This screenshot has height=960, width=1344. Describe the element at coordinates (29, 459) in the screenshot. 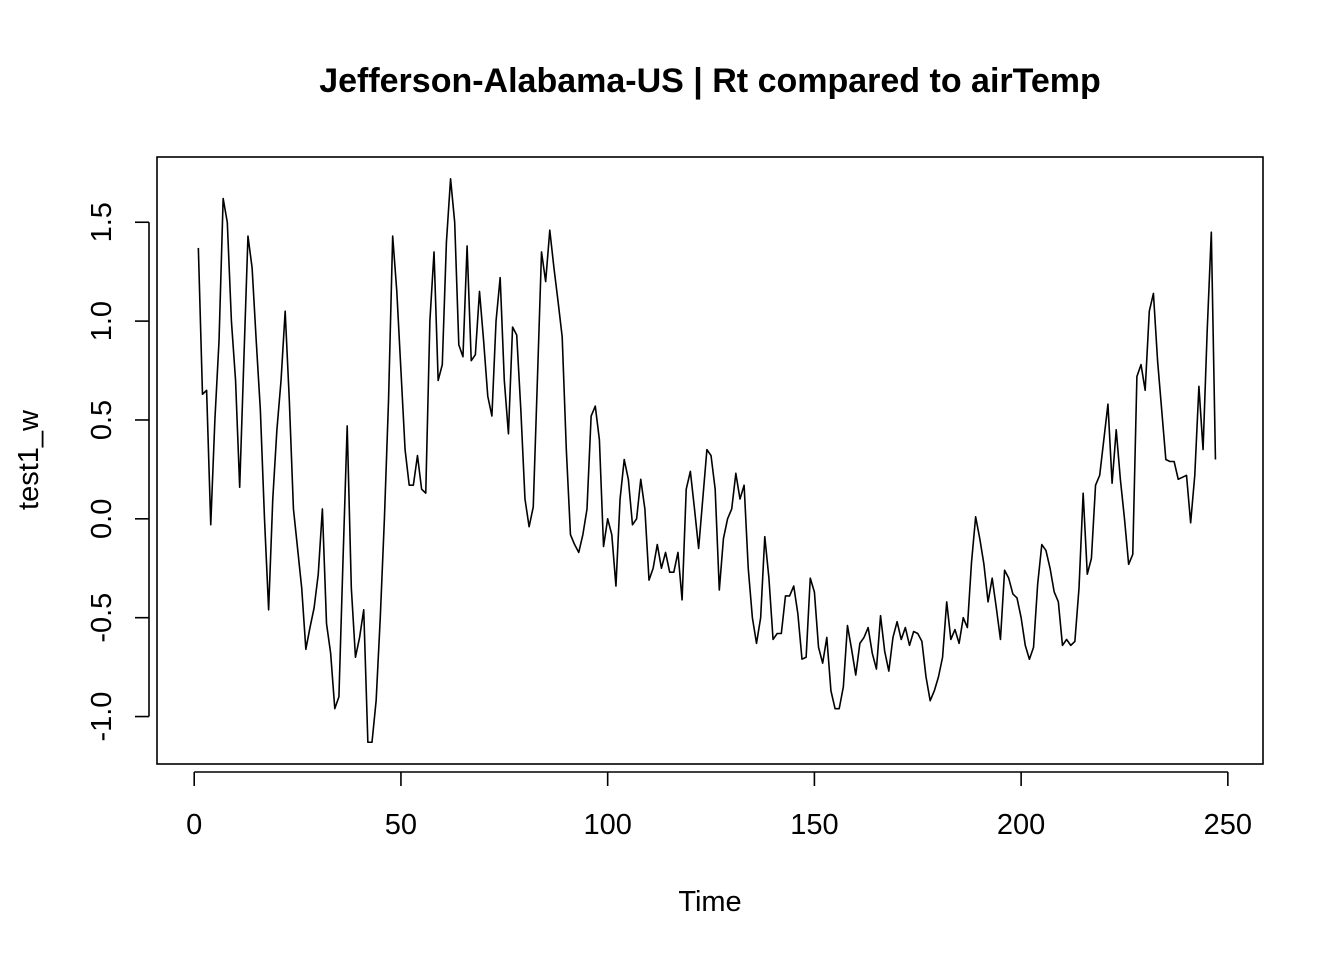

I see `y-axis-label: test1_w` at that location.